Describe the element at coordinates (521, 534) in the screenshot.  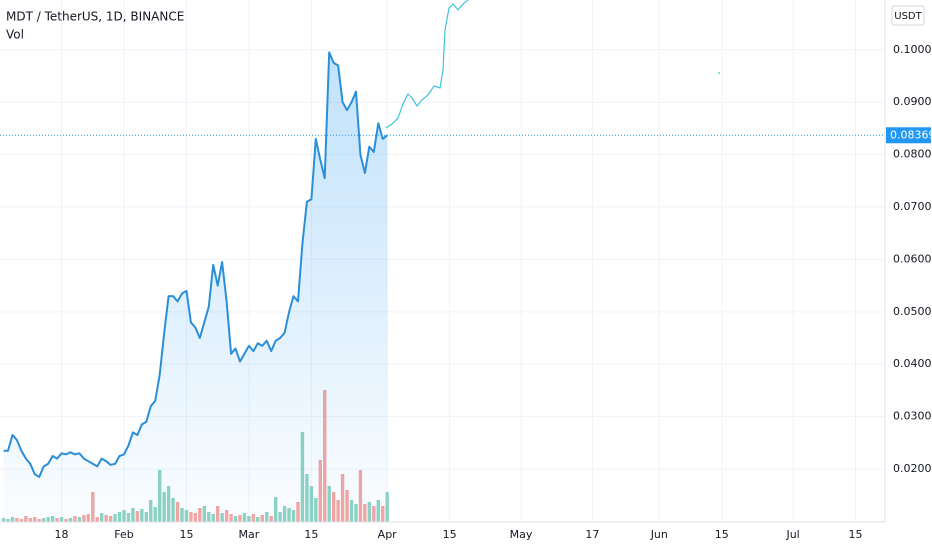
I see `x-tick-label: May` at that location.